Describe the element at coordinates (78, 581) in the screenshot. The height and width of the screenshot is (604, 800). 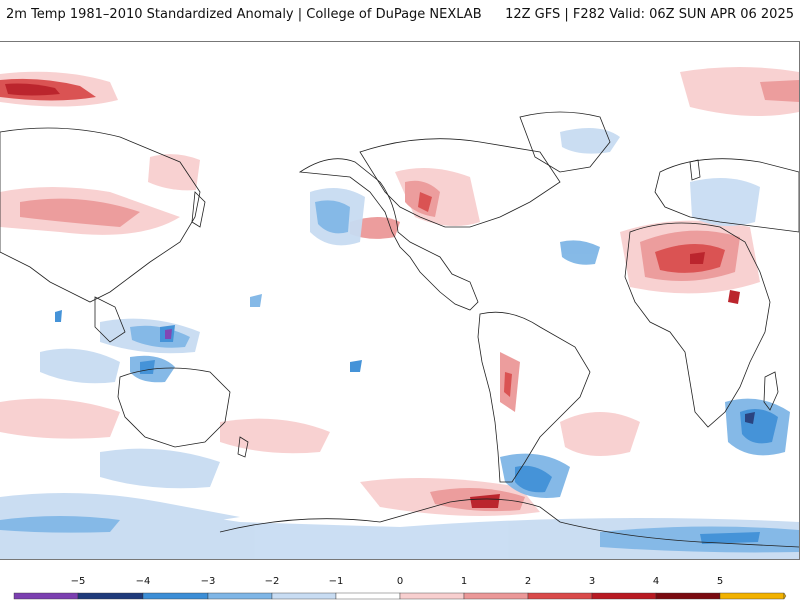
I see `colorbar-tick-label: −5` at that location.